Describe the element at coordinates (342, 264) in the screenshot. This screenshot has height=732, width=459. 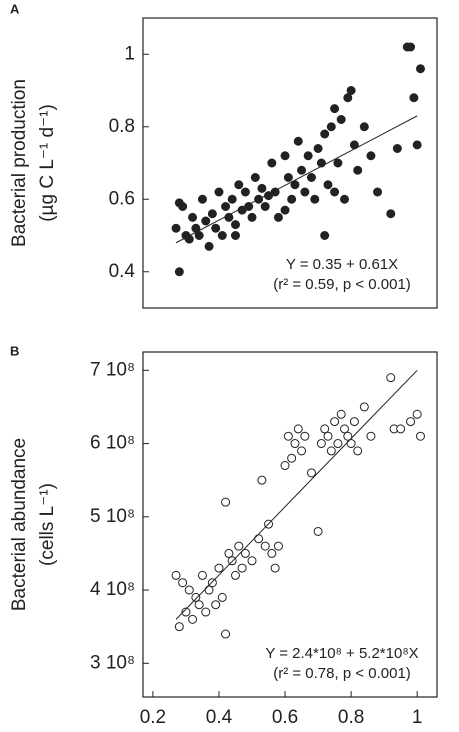
I see `annotation: Y = 0.35 + 0.61X` at that location.